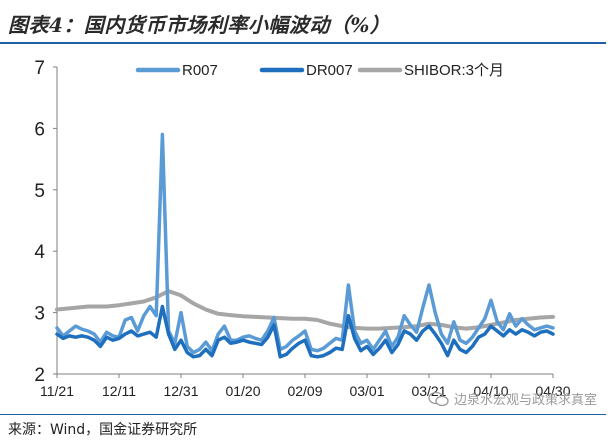 This screenshot has height=440, width=611. What do you see at coordinates (525, 400) in the screenshot?
I see `watermark-text: 边泉水宏观与政策求真室` at bounding box center [525, 400].